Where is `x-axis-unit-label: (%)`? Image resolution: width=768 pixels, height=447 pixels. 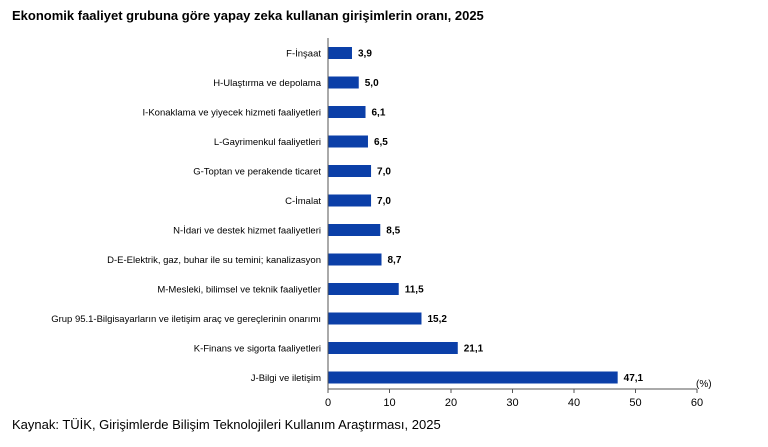
x-axis-unit-label: (%) is located at coordinates (704, 384).